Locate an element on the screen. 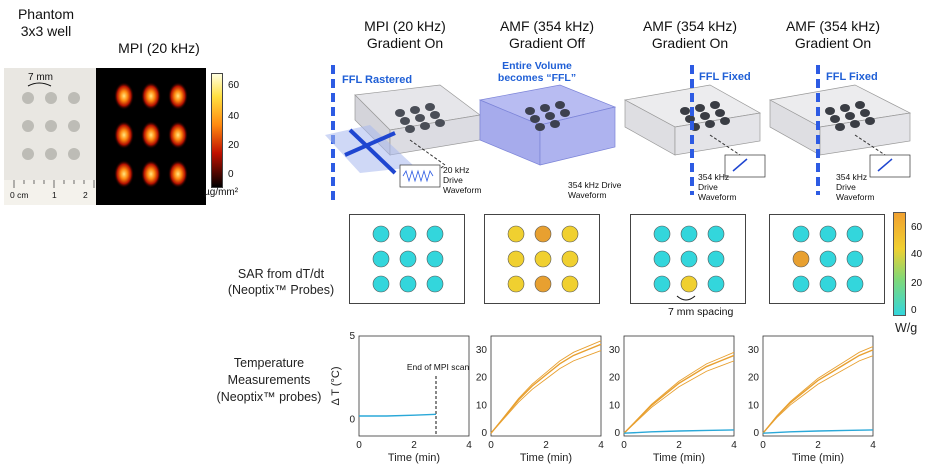 Image resolution: width=928 pixels, height=472 pixels. y-tick-label: 20 is located at coordinates (482, 378).